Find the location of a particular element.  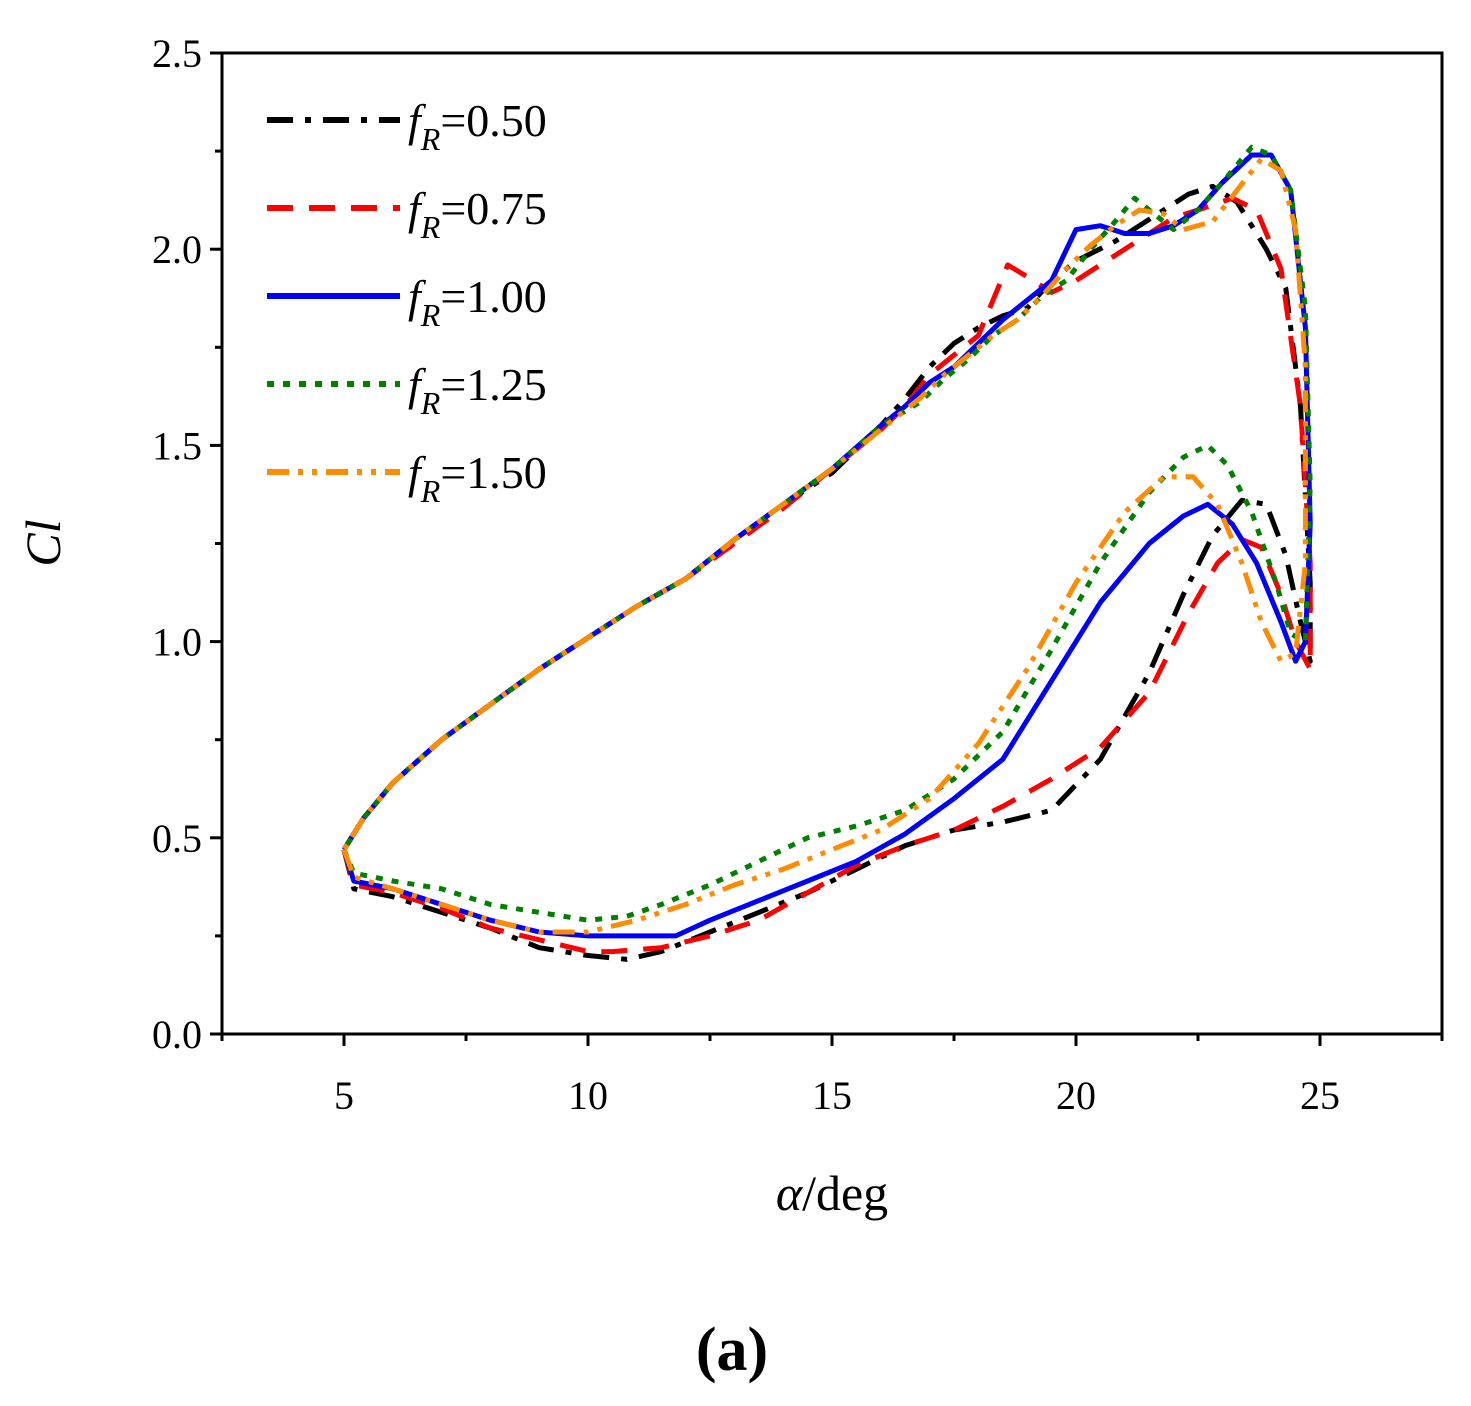

legend: fR=0.50 fR=0.75 fR=1.00 fR=1.25 fR=1.50 is located at coordinates (407, 302).